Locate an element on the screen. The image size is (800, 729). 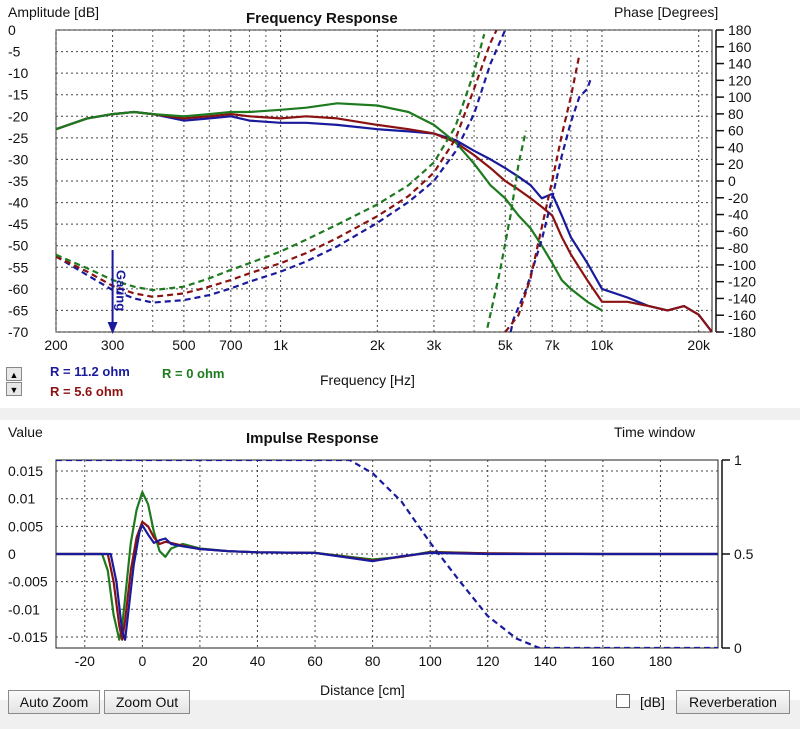
y-tick-label: -5 is located at coordinates (14, 52).